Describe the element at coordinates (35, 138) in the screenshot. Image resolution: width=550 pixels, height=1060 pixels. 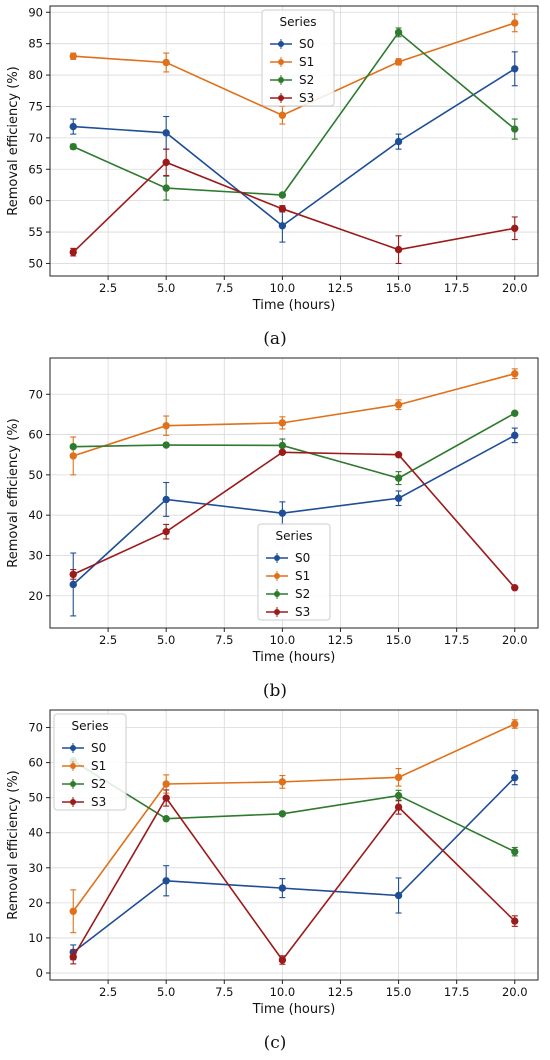
I see `y-tick-label: 70` at that location.